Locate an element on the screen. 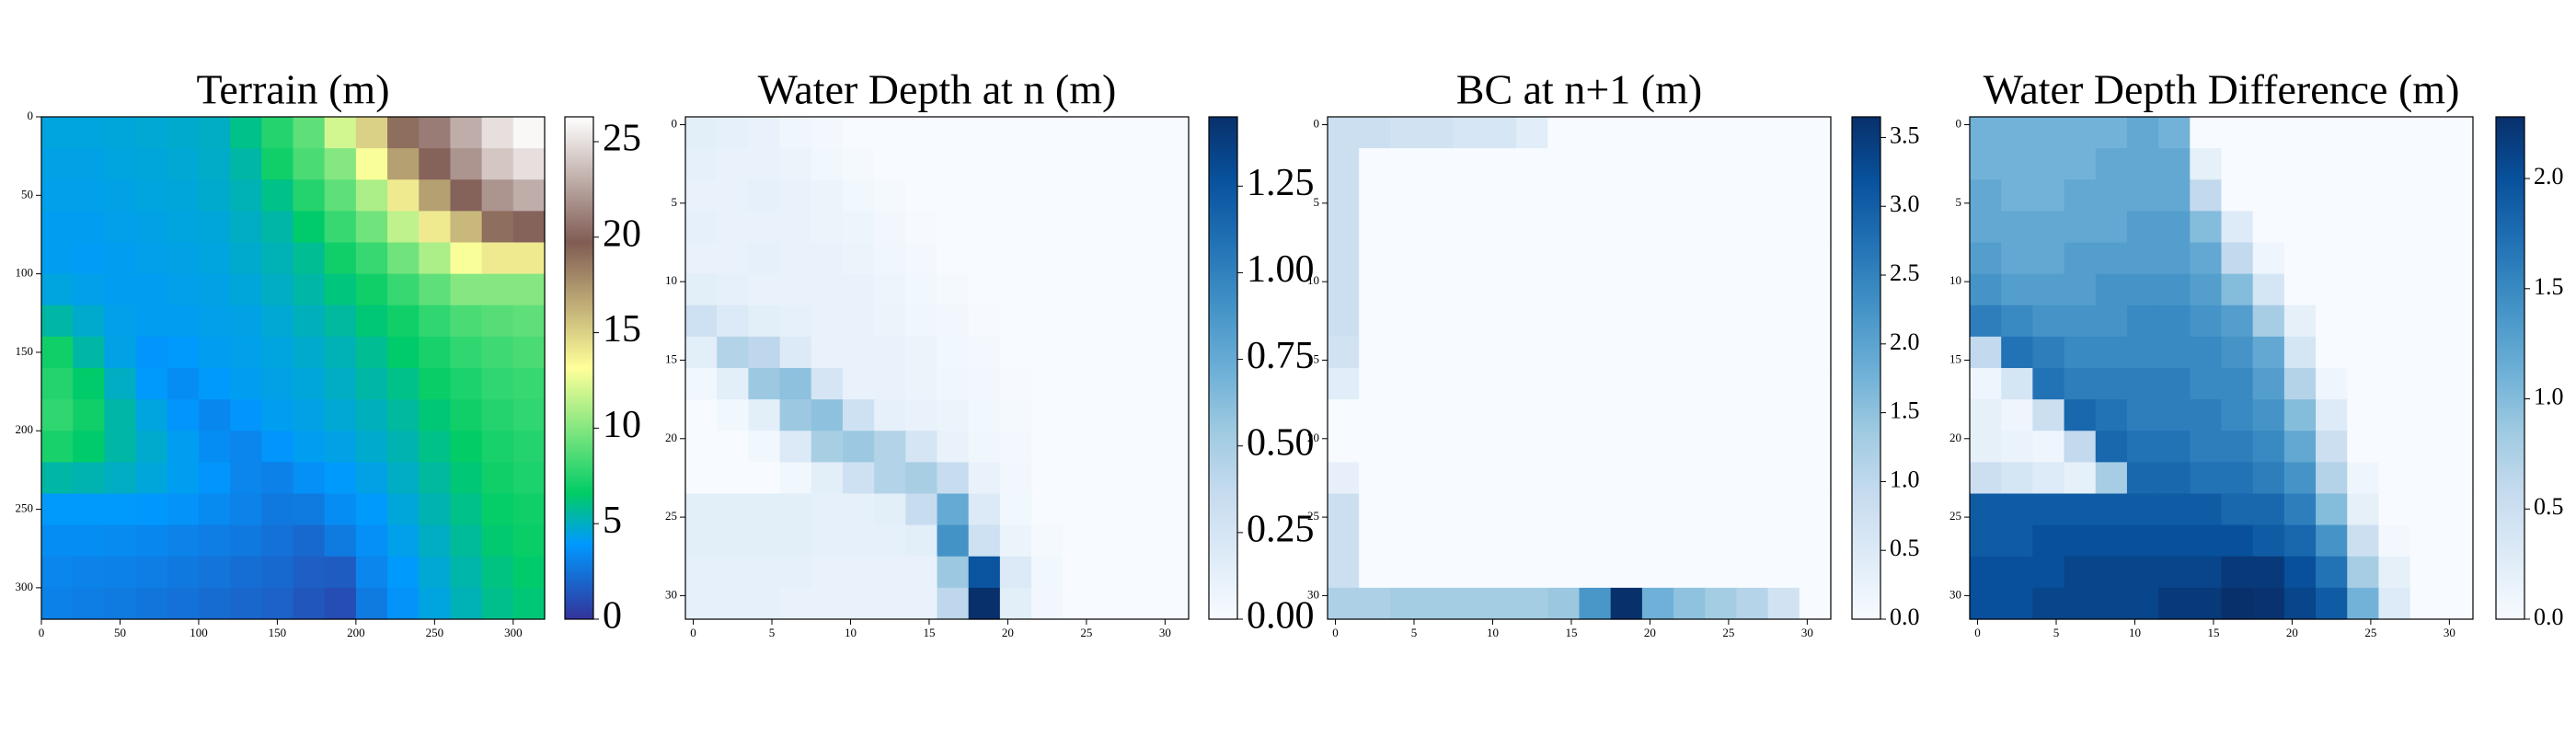 The height and width of the screenshot is (736, 2576). y-tick-label: 25 is located at coordinates (1313, 516).